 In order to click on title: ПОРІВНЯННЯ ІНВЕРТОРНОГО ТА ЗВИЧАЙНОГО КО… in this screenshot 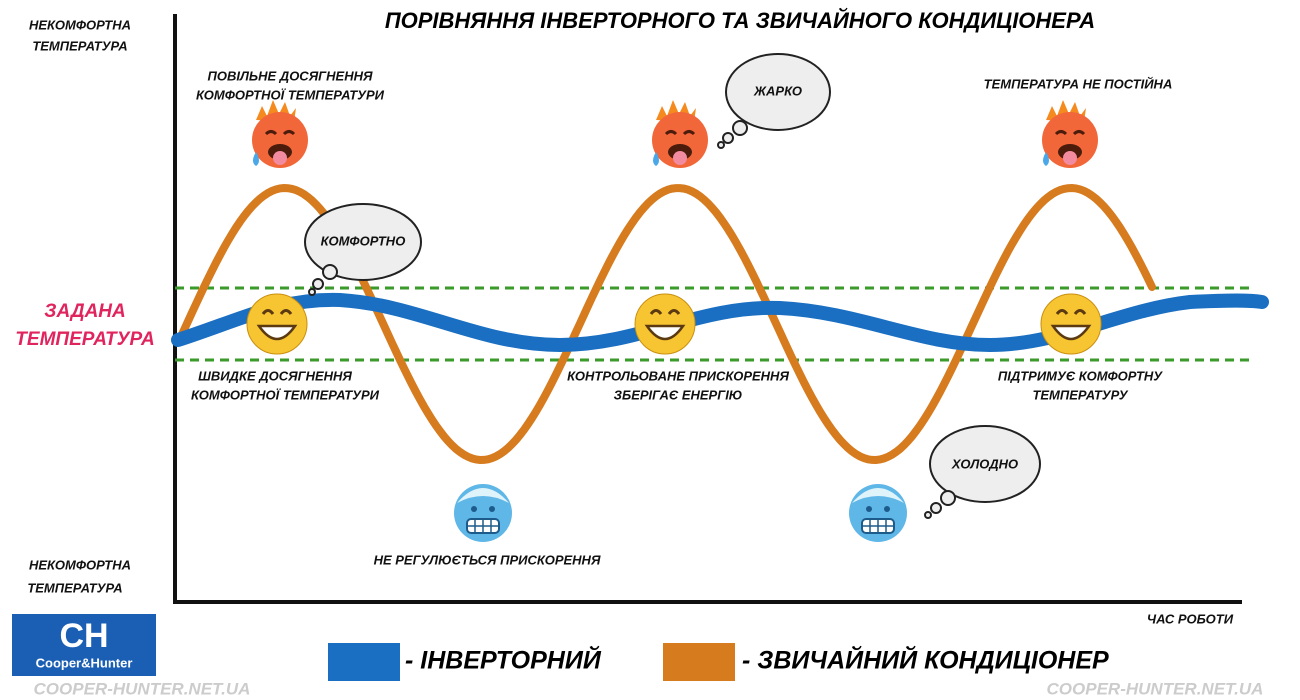, I will do `click(740, 20)`.